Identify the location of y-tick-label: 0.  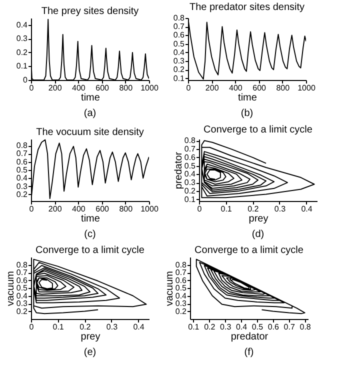
(25, 80).